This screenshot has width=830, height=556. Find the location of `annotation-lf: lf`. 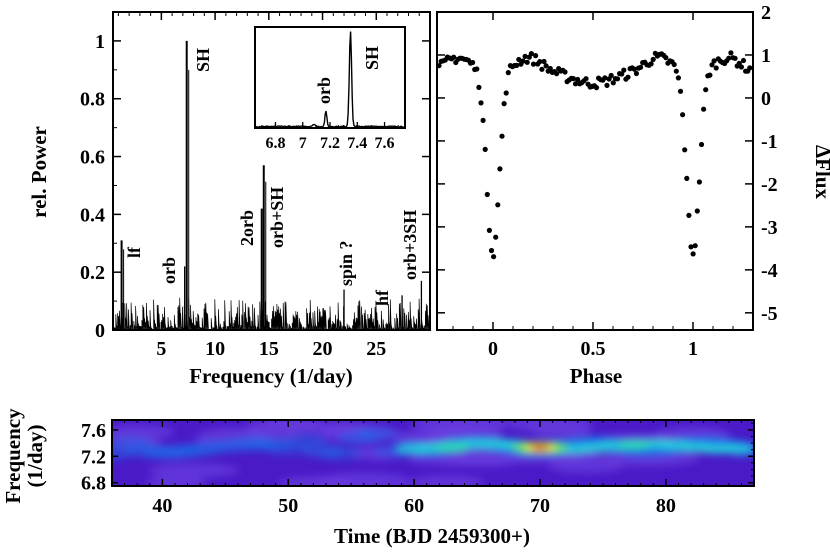

annotation-lf: lf is located at coordinates (134, 252).